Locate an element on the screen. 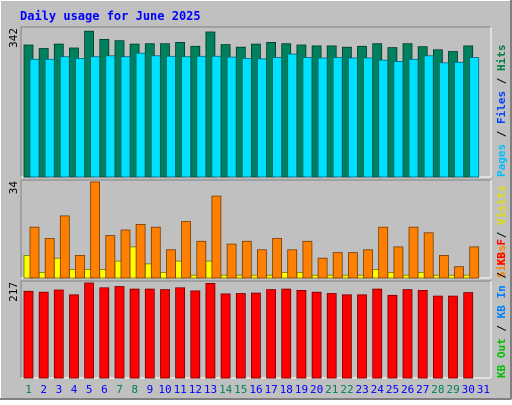  panel-max-label: 342 is located at coordinates (13, 38).